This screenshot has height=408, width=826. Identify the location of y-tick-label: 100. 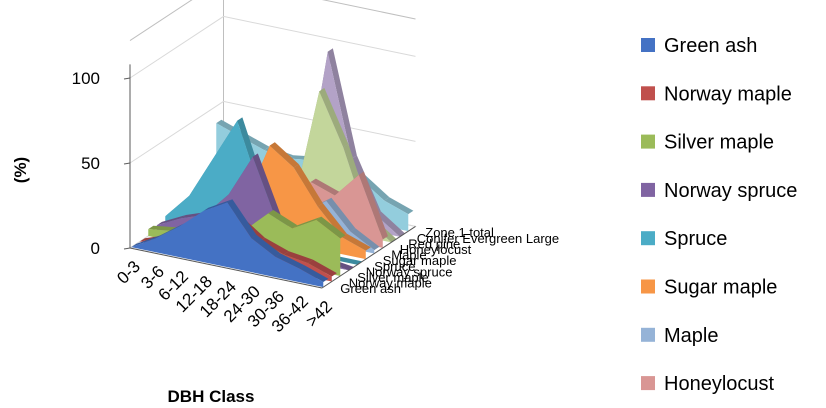
(86, 78).